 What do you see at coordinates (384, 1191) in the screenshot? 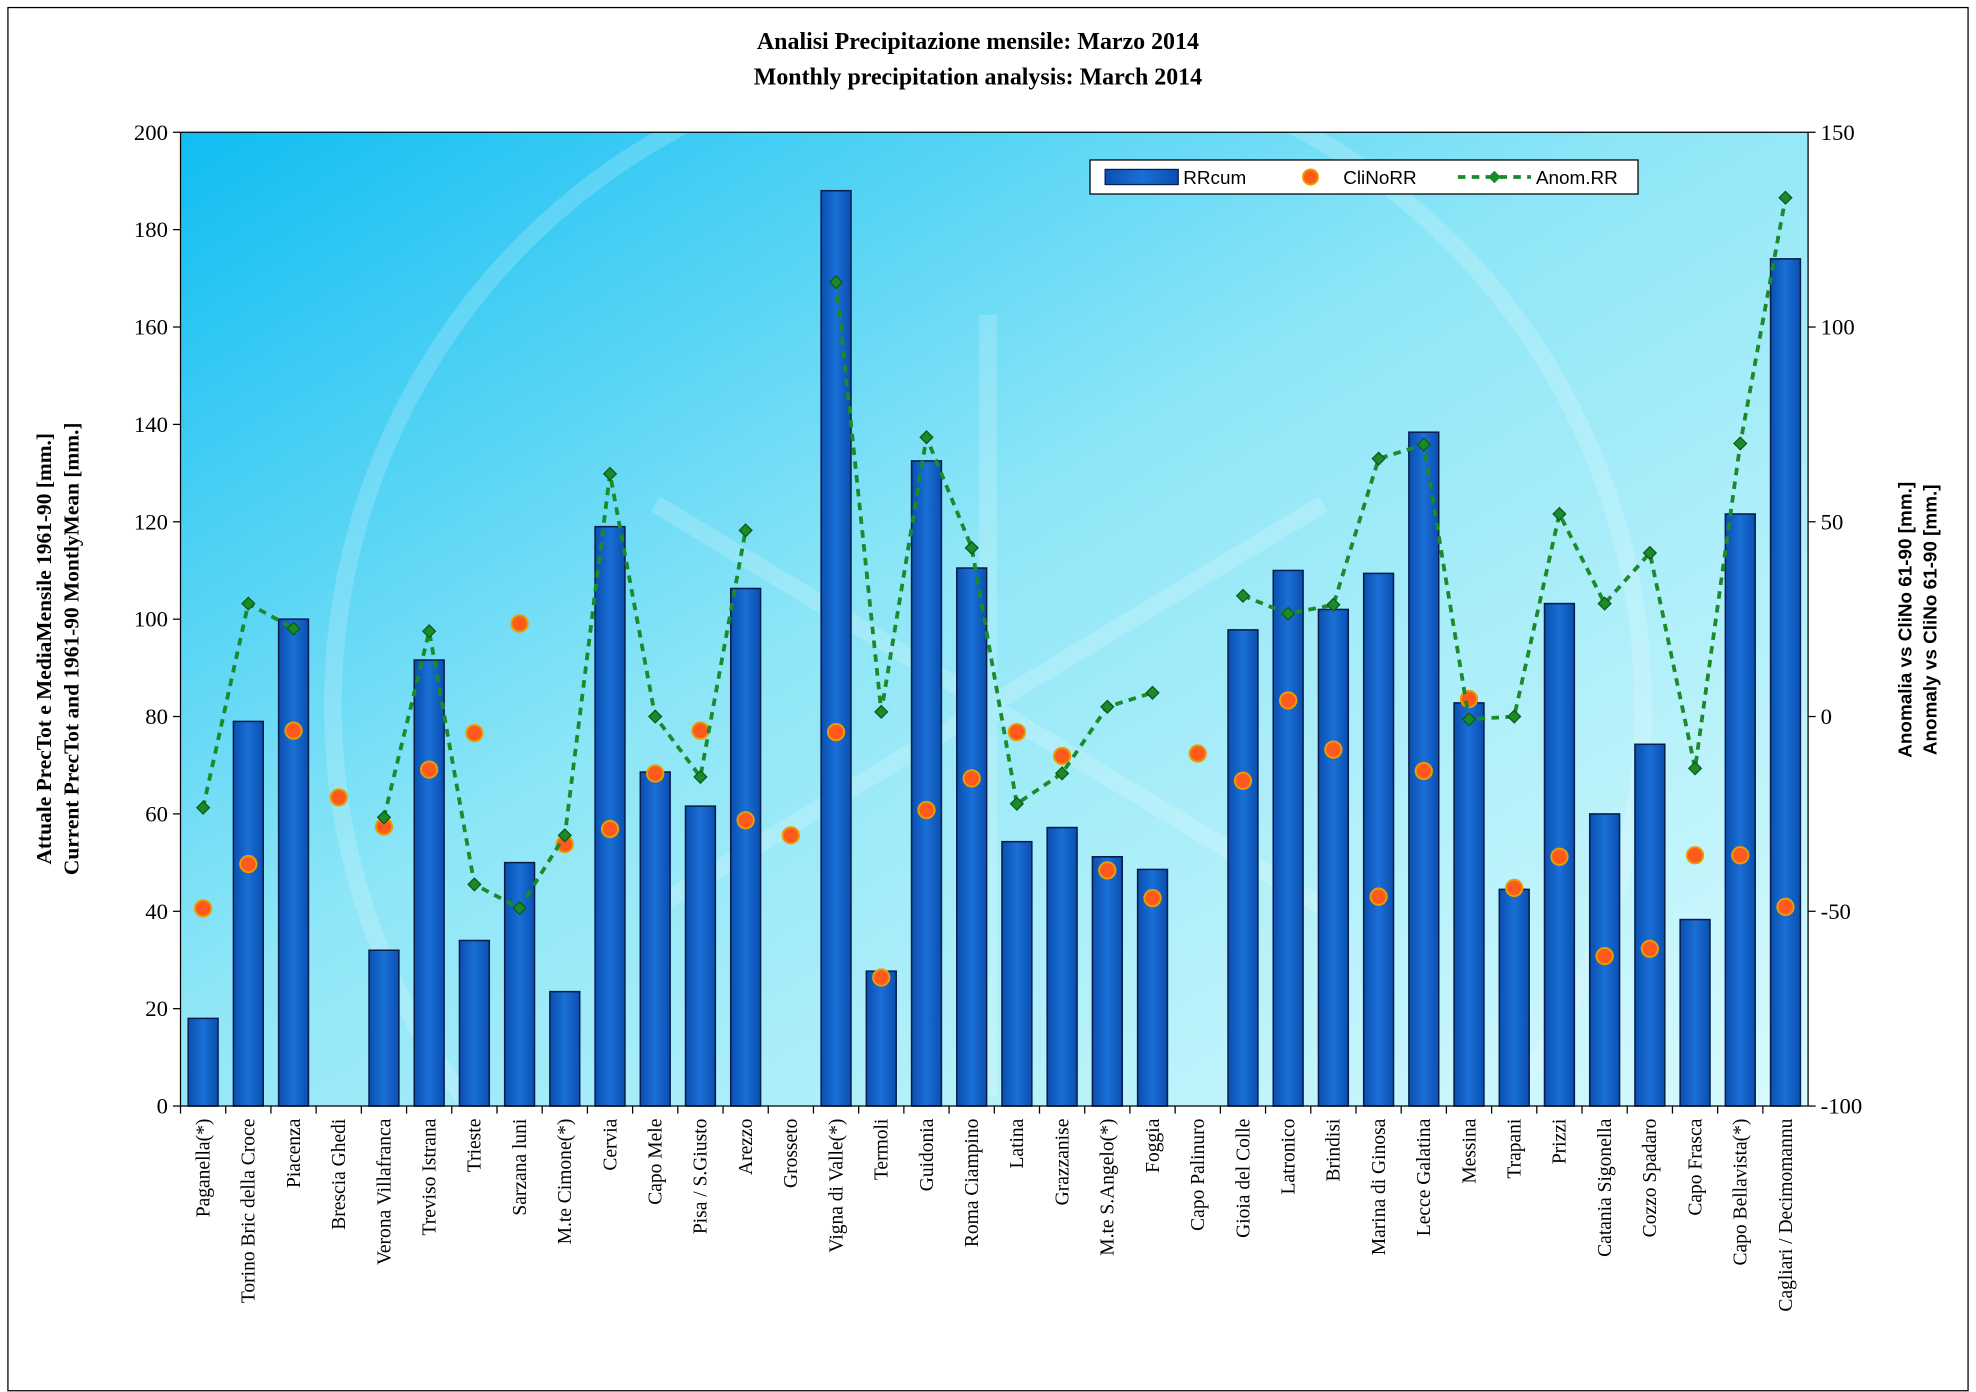
I see `x-tick-label: Verona Villafranca` at bounding box center [384, 1191].